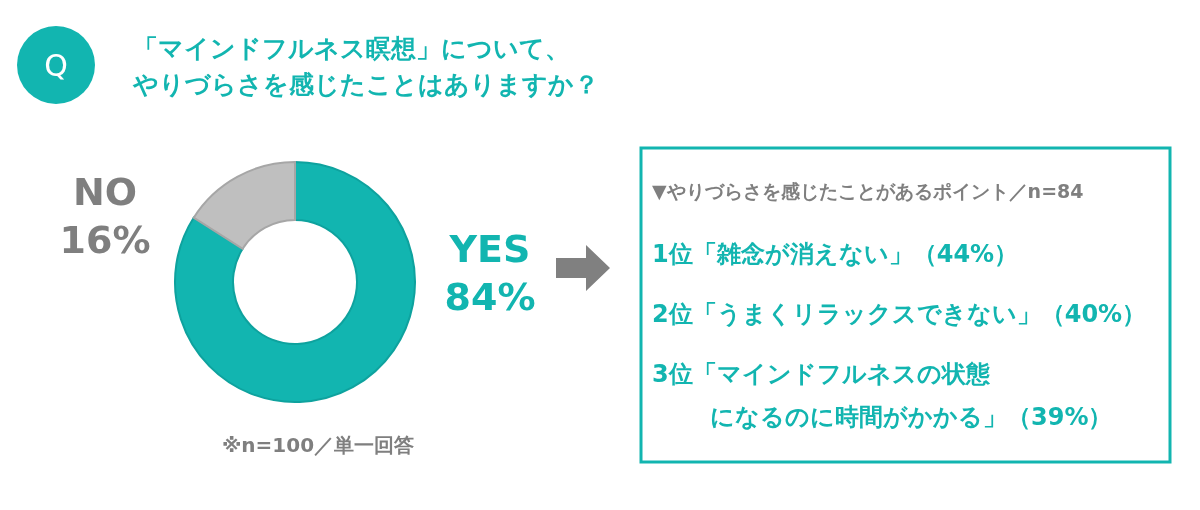 This screenshot has height=510, width=1200. Describe the element at coordinates (365, 66) in the screenshot. I see `chart-title: 「マインドフルネス瞑想」について、やりづらさを感じたことはありますか？` at that location.